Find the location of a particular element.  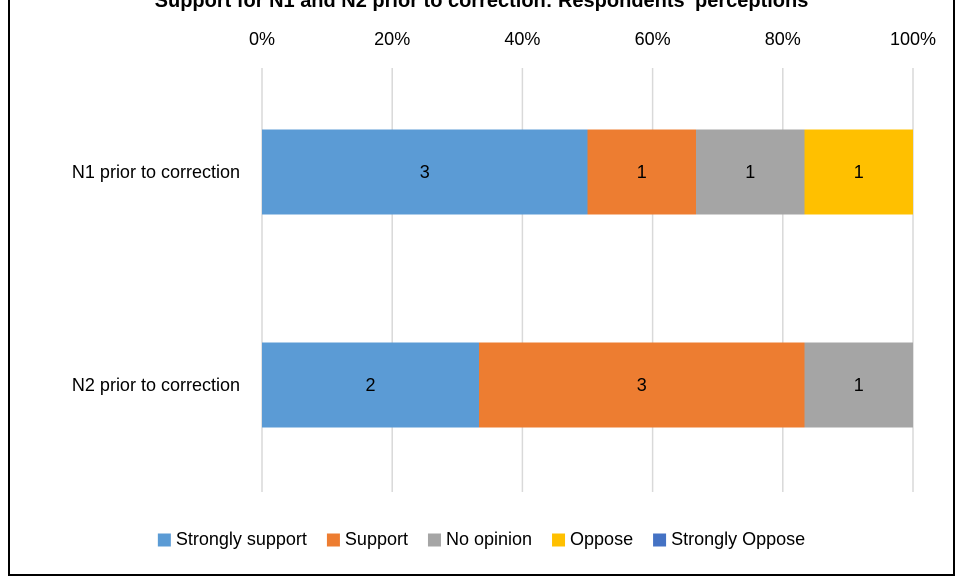

legend-item: Strongly support is located at coordinates (232, 539).